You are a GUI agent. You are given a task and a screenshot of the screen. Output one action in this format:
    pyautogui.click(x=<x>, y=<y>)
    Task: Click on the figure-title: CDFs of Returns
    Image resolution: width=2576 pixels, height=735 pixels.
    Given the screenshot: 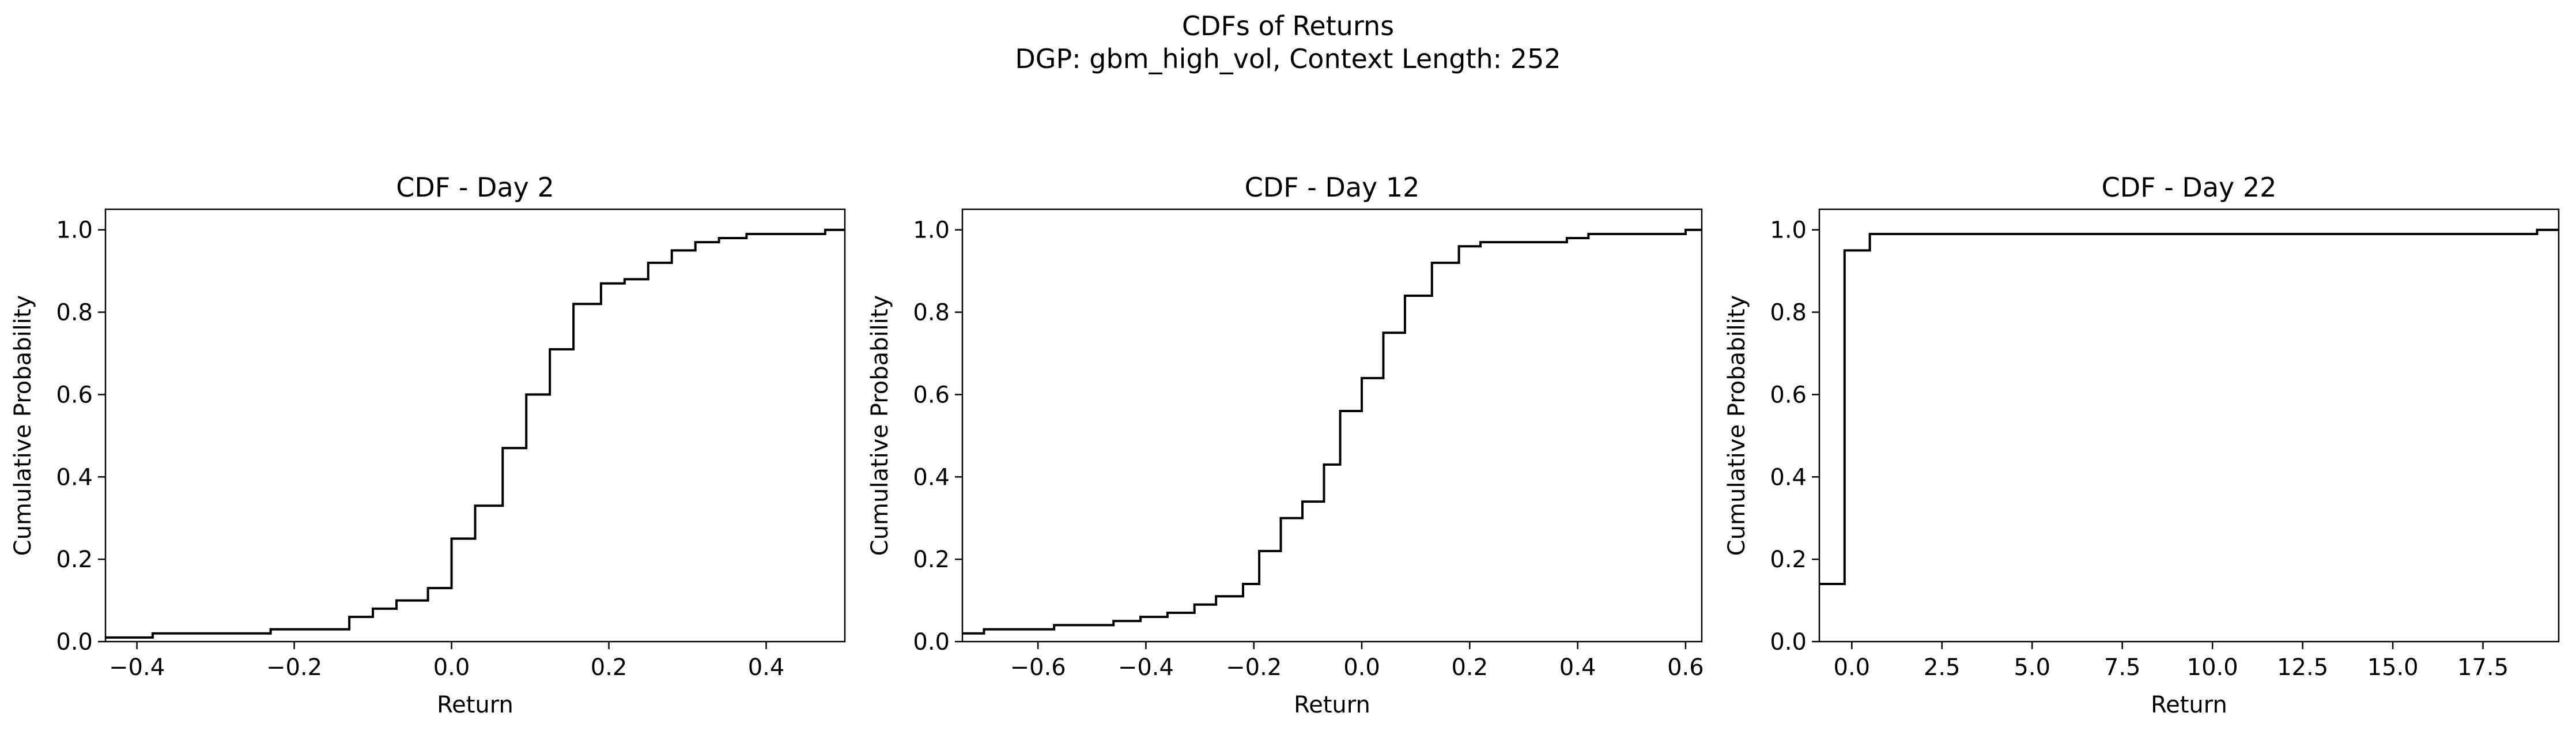 What is the action you would take?
    pyautogui.click(x=1288, y=26)
    